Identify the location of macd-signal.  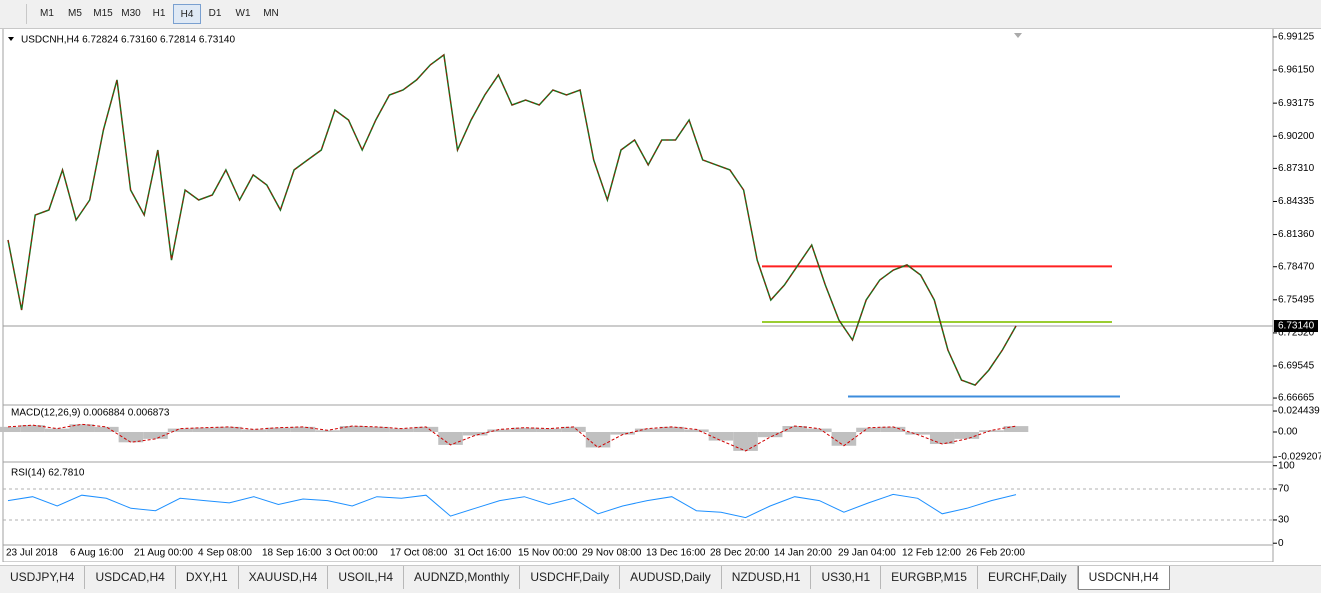
(512, 437).